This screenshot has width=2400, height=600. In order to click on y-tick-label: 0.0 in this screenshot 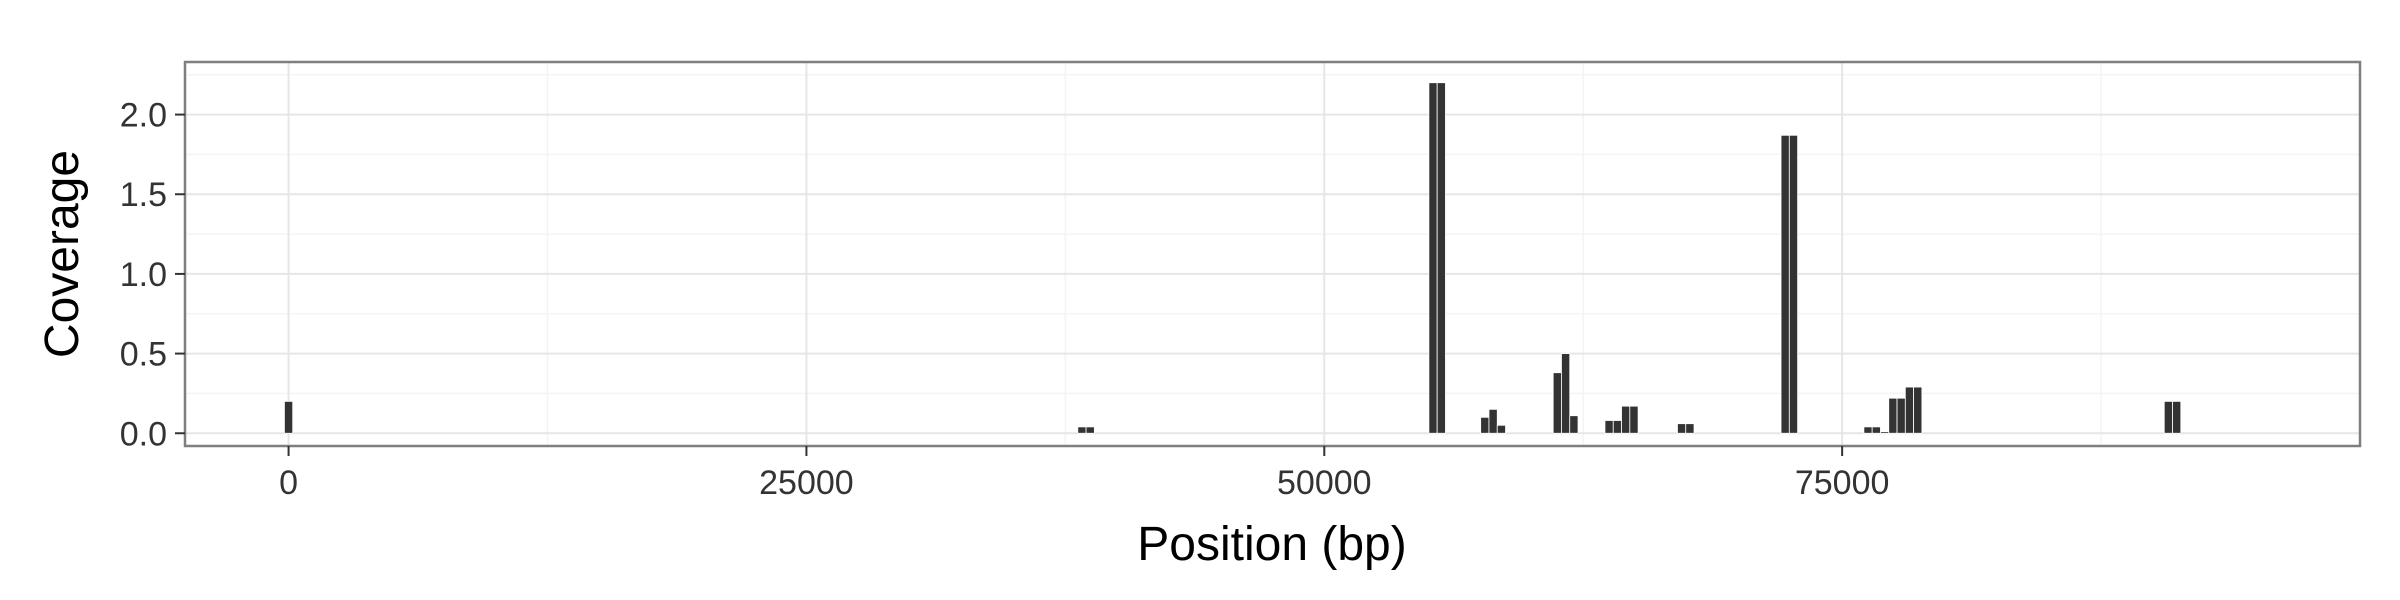, I will do `click(143, 434)`.